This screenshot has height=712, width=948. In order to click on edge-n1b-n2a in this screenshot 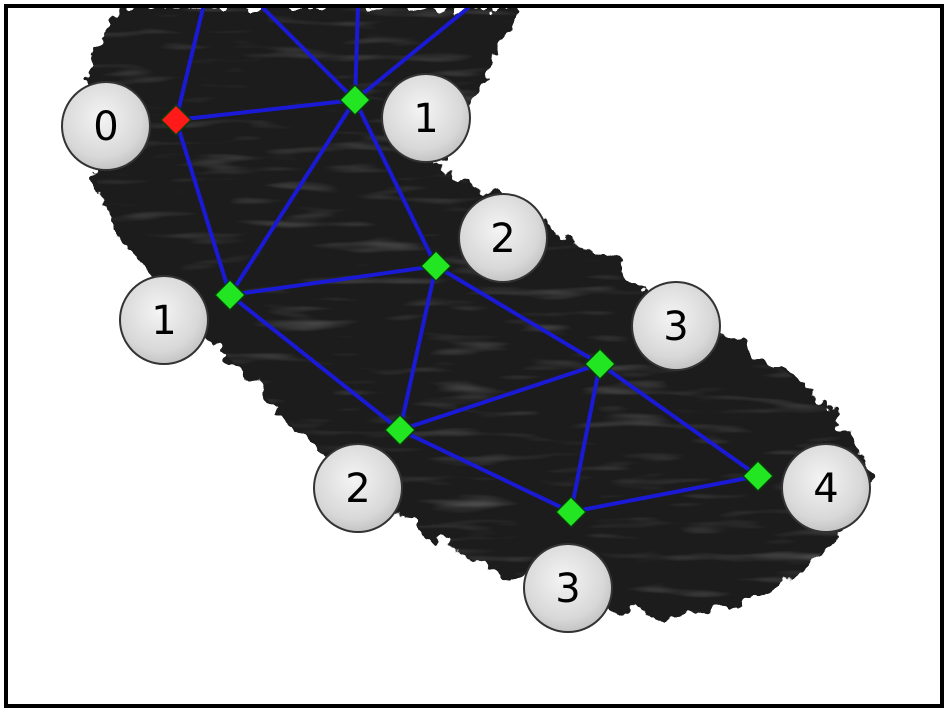, I will do `click(333, 280)`.